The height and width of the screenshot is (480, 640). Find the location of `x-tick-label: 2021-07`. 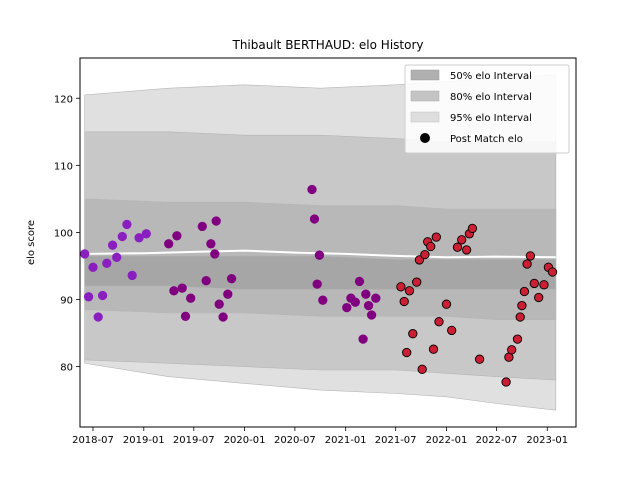

x-tick-label: 2021-07 is located at coordinates (396, 440).